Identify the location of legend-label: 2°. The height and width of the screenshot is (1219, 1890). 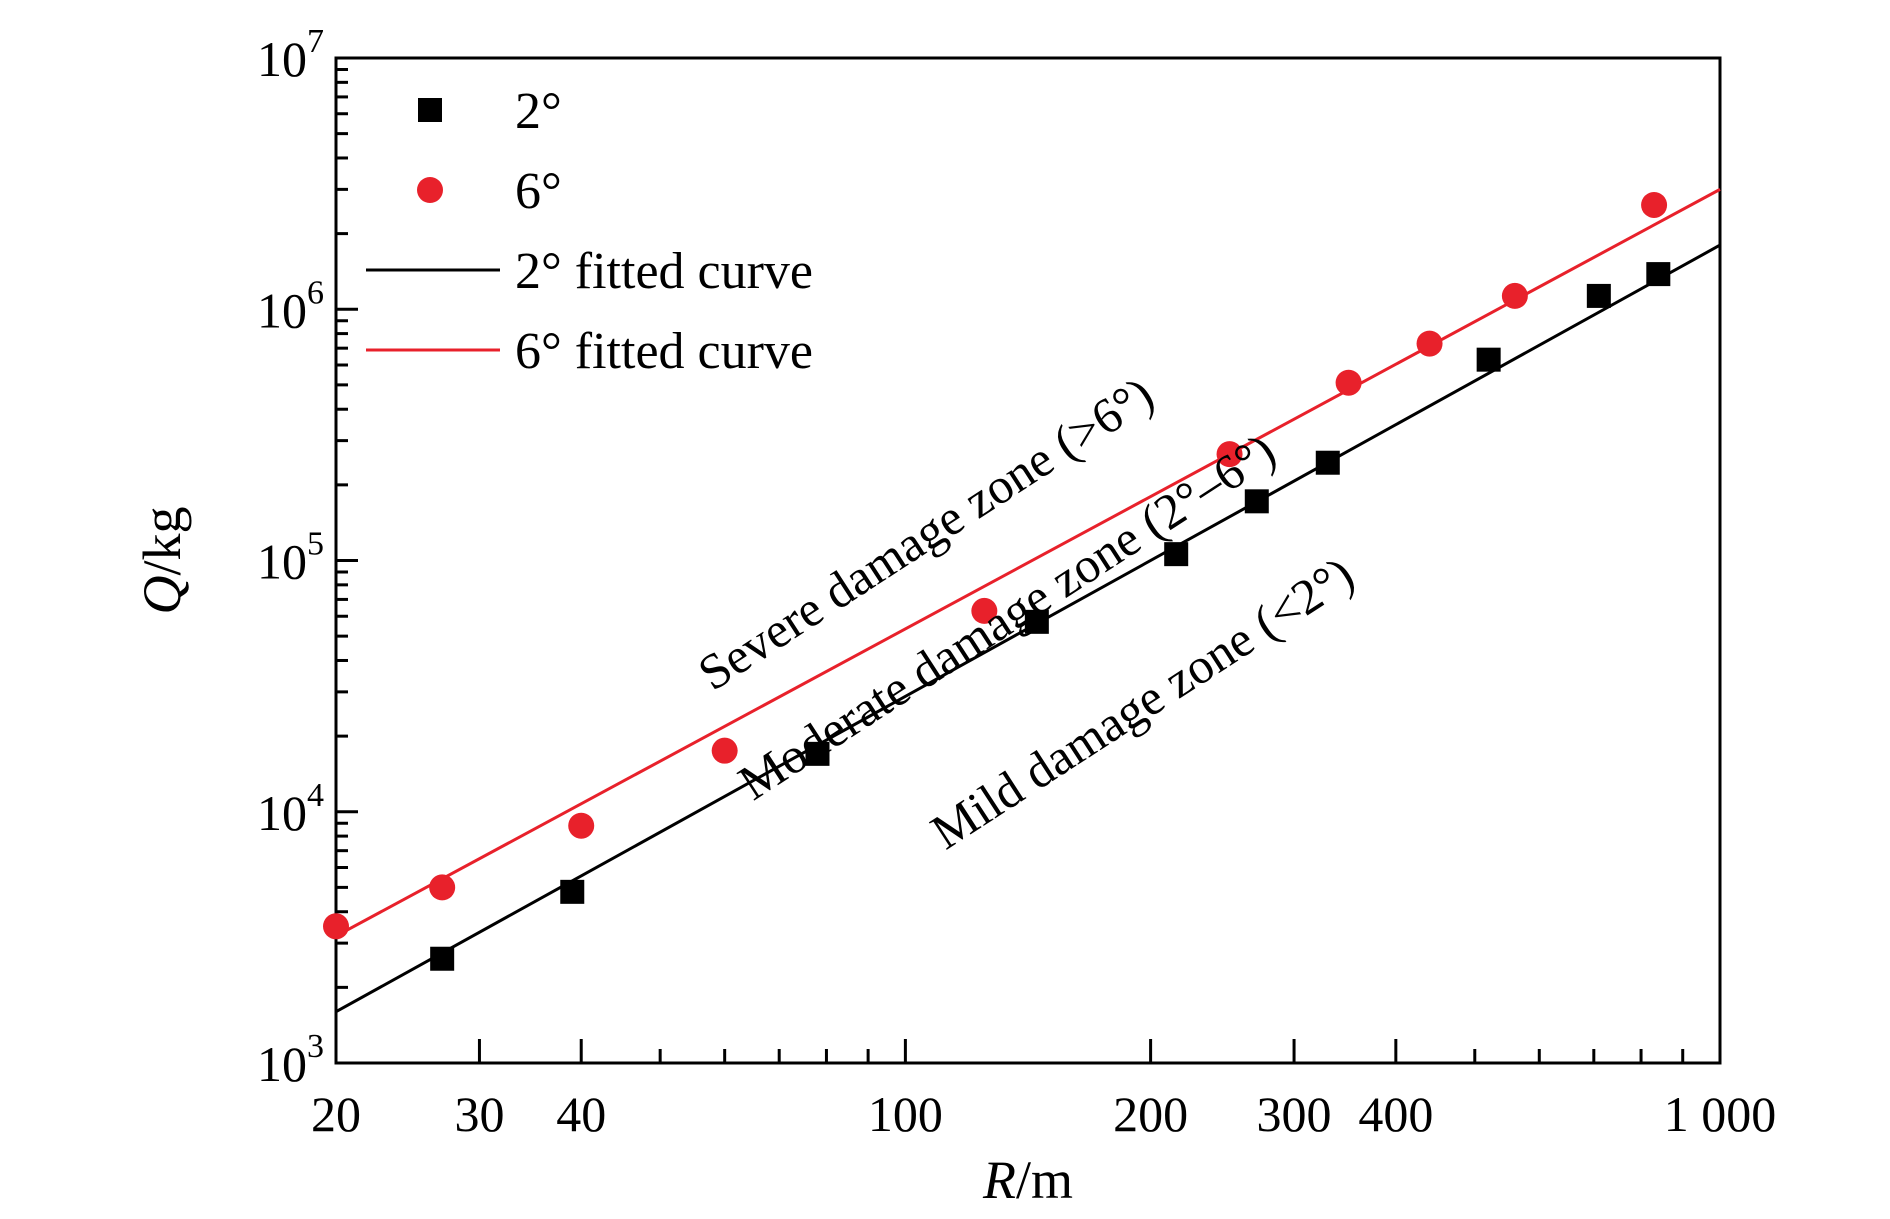
(538, 111).